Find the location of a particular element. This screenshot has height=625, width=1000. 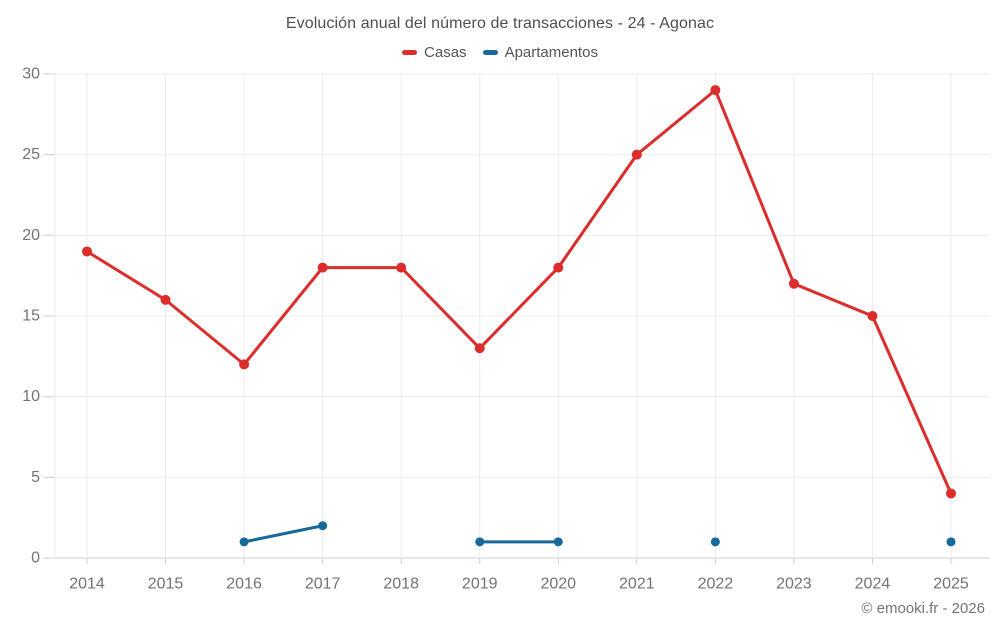

data-point-apartamentos-2017 is located at coordinates (323, 526).